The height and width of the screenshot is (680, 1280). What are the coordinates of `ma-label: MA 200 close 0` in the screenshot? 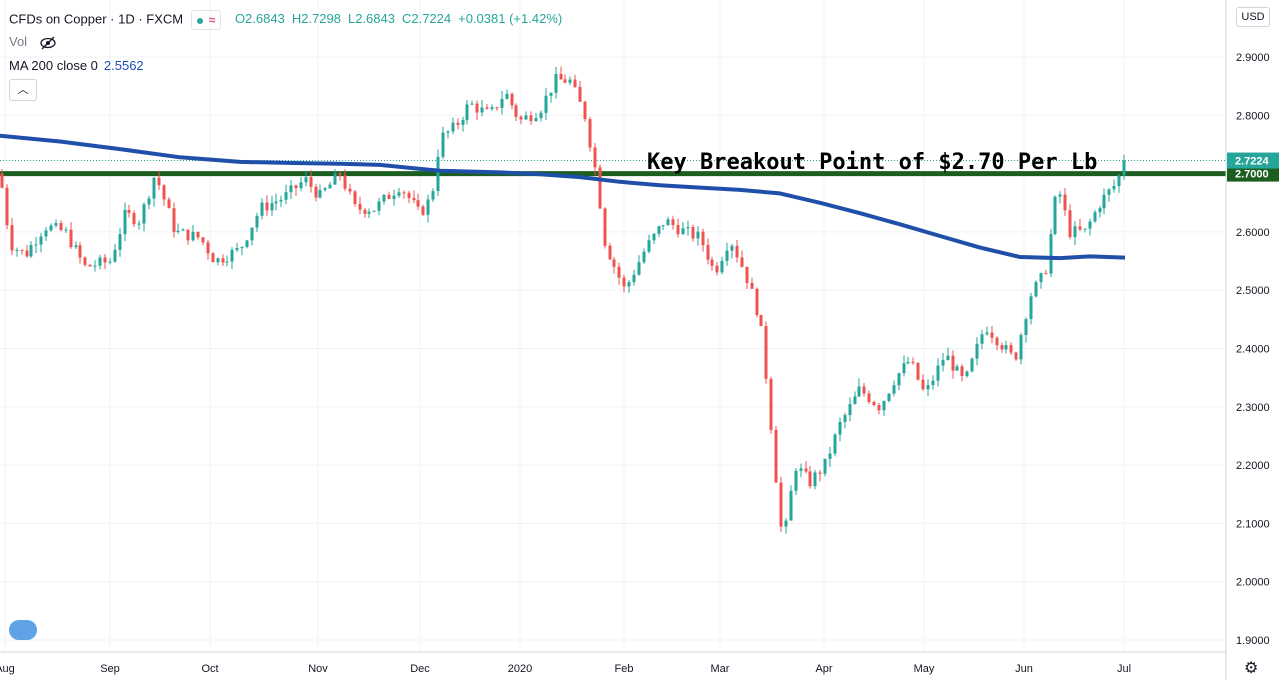 It's located at (53, 65).